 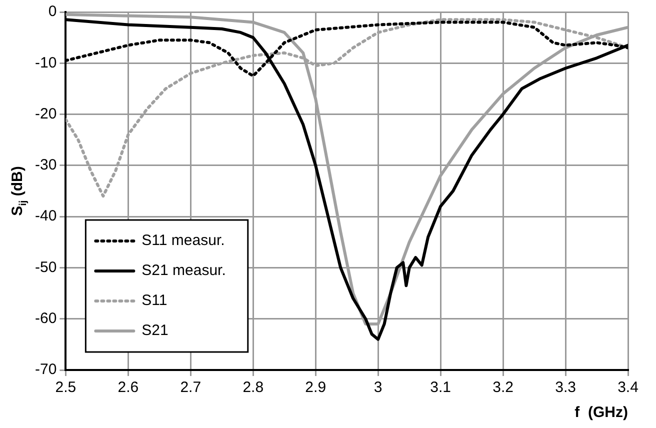 I want to click on x-tick-label: 3.2, so click(x=503, y=387).